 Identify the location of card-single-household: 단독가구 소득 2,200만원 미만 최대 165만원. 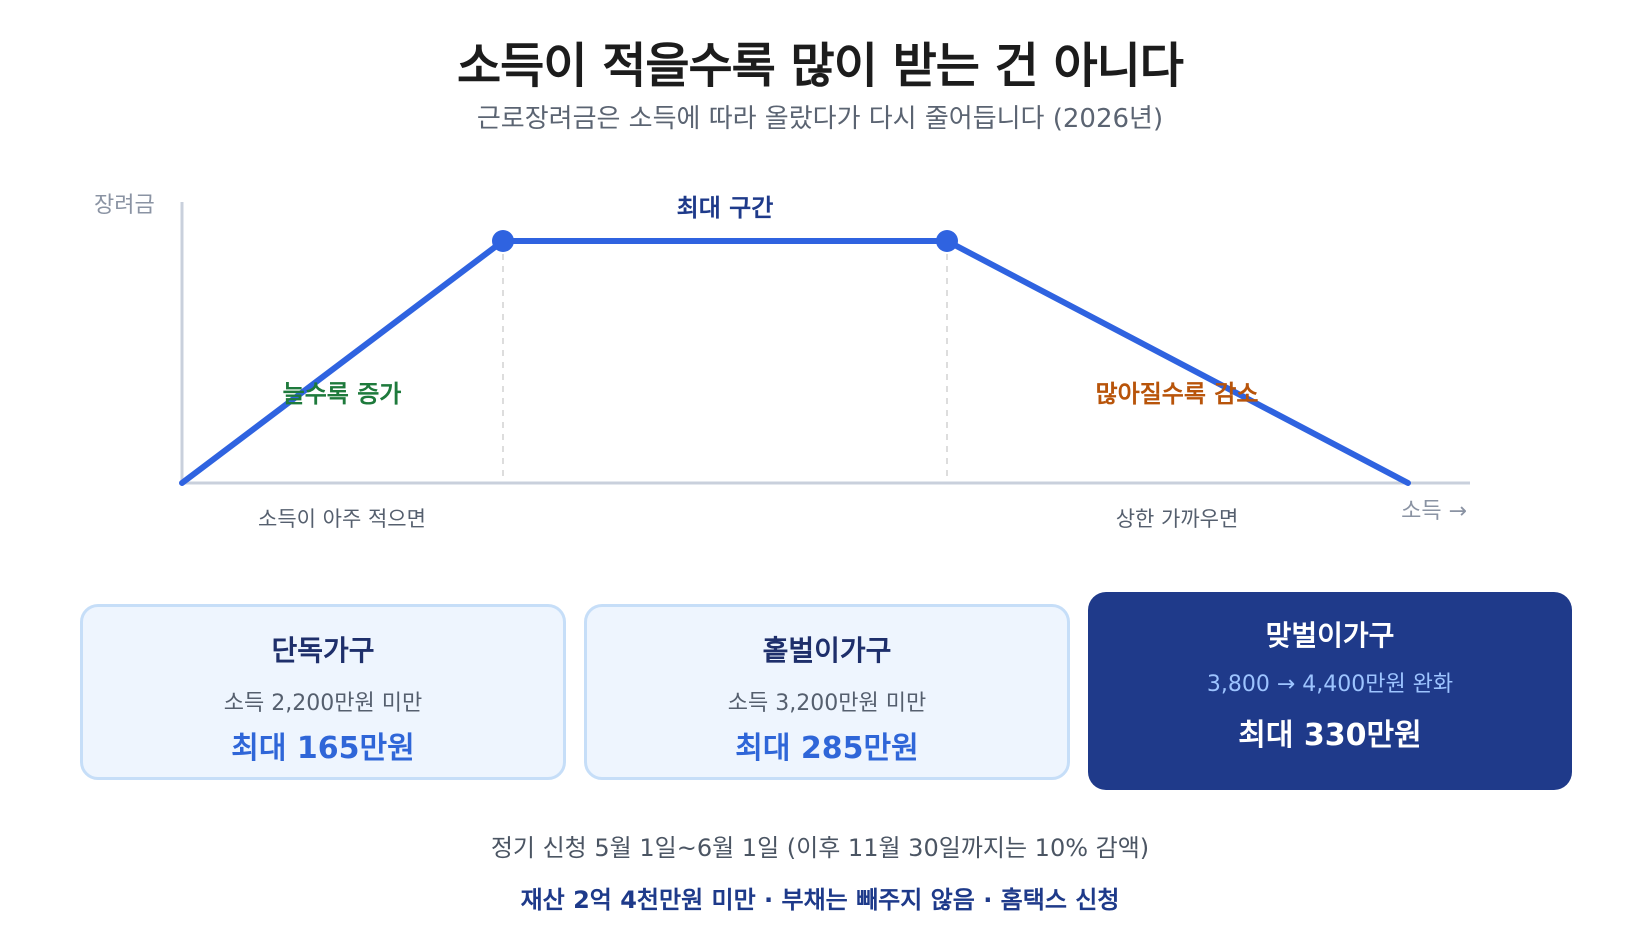
(323, 692).